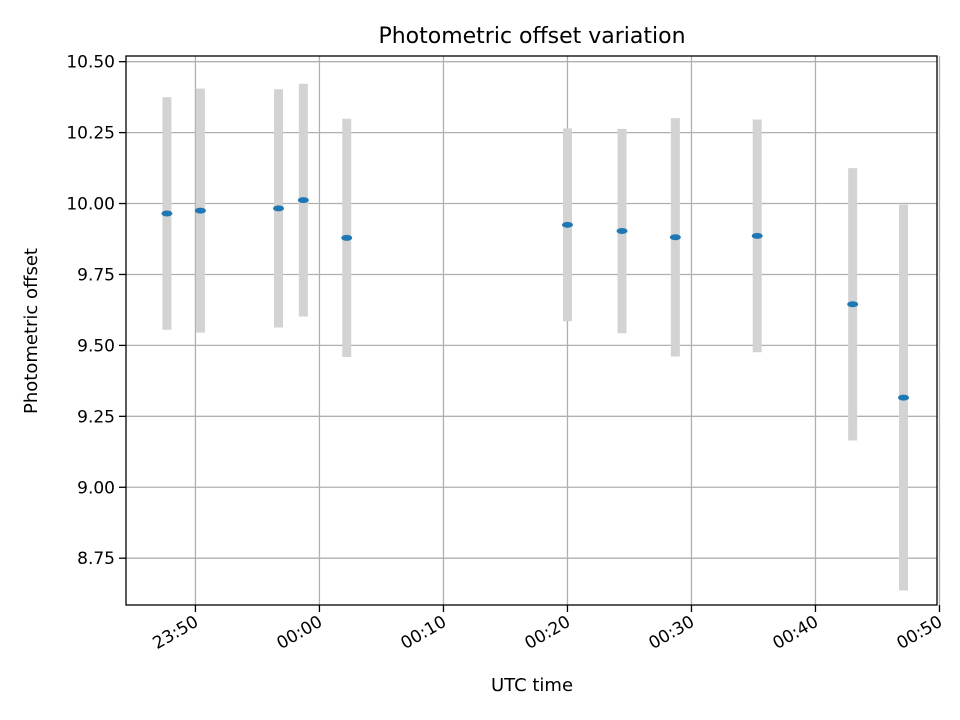 The height and width of the screenshot is (720, 960). Describe the element at coordinates (548, 633) in the screenshot. I see `x-tick-label: 00:20` at that location.